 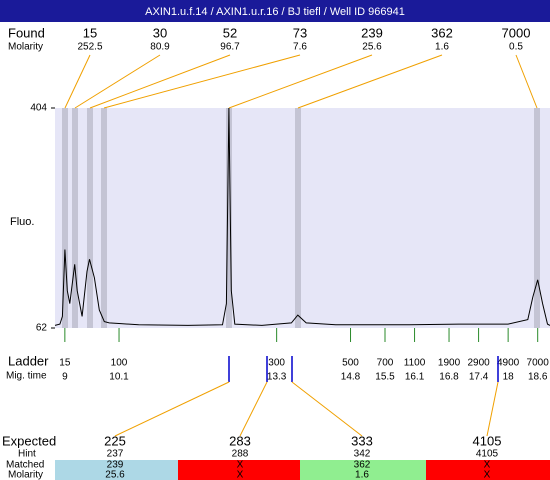 What do you see at coordinates (38, 108) in the screenshot?
I see `y-tick-label: 404` at bounding box center [38, 108].